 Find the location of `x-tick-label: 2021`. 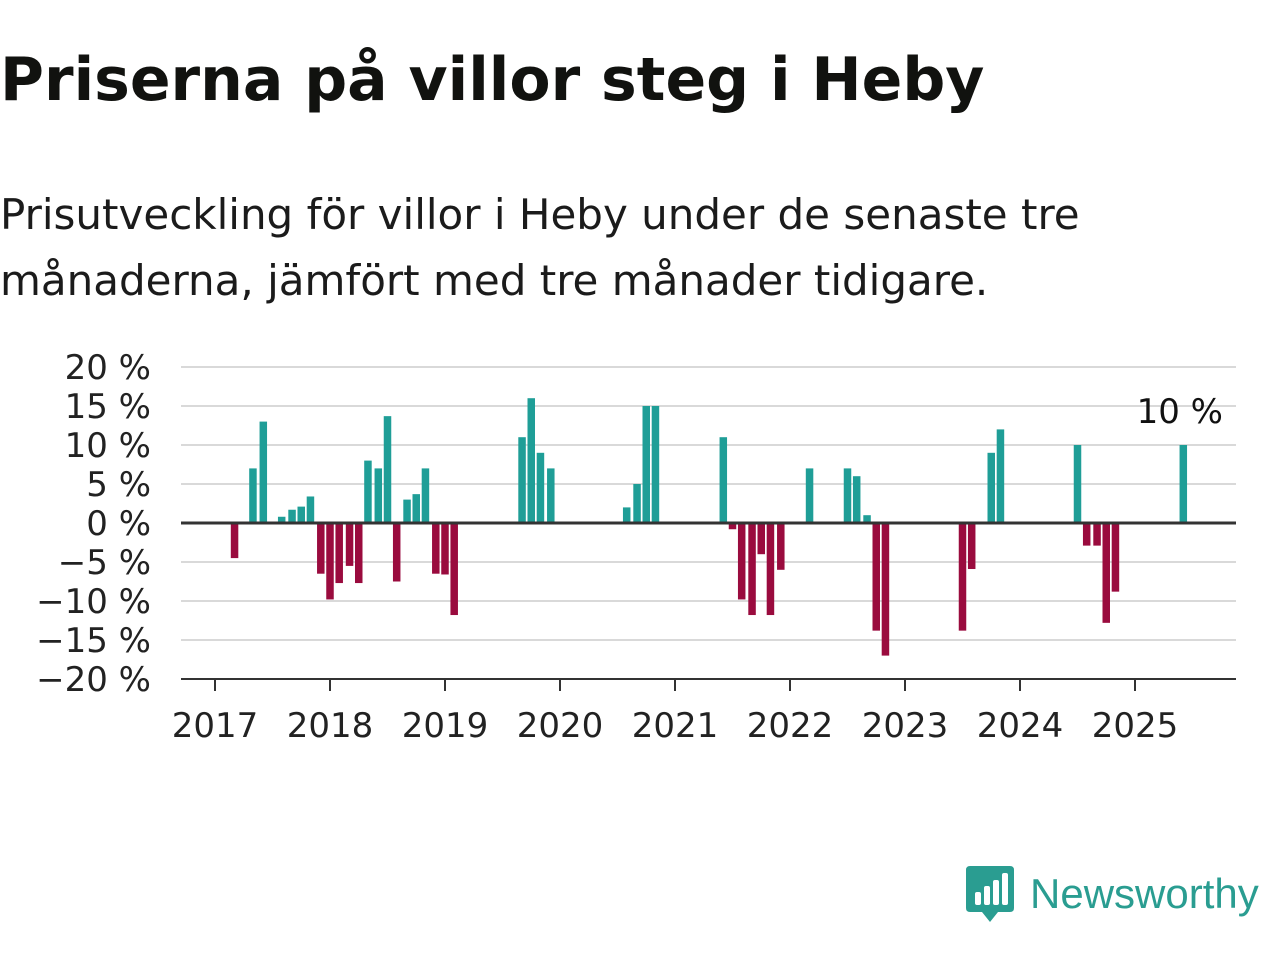

x-tick-label: 2021 is located at coordinates (675, 726).